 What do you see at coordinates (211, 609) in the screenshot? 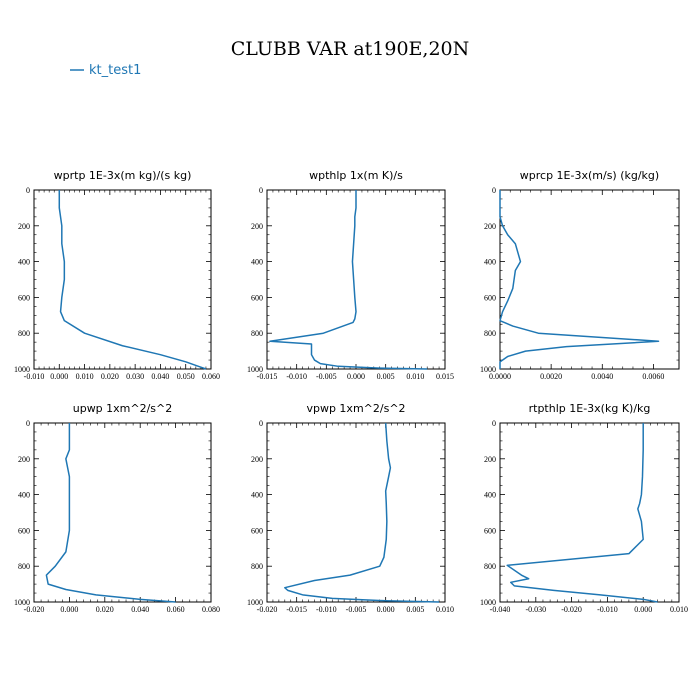
I see `x-tick-label: 0.080` at bounding box center [211, 609].